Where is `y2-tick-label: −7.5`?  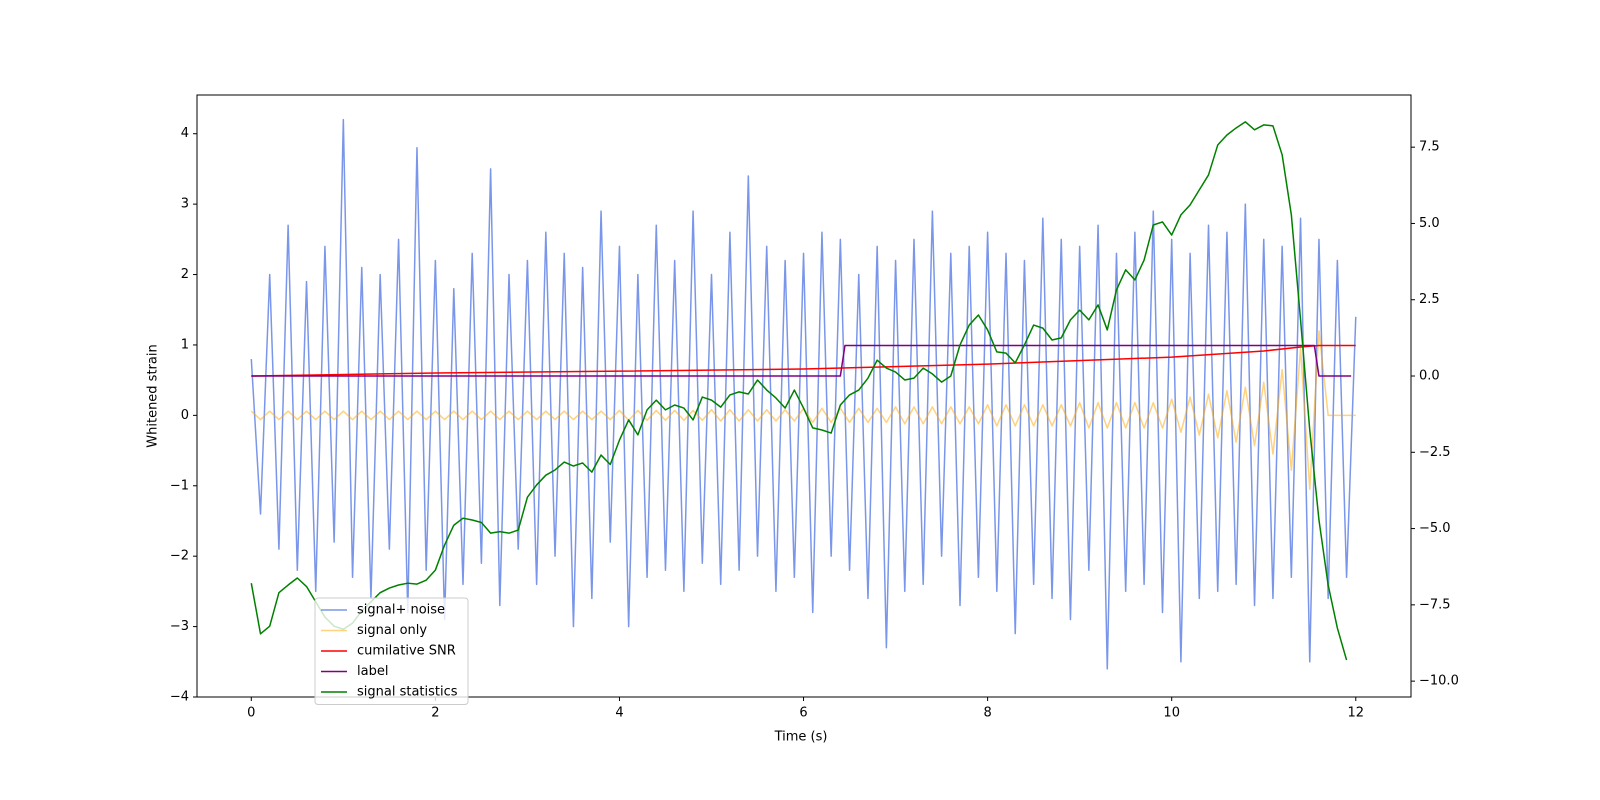 y2-tick-label: −7.5 is located at coordinates (1435, 604).